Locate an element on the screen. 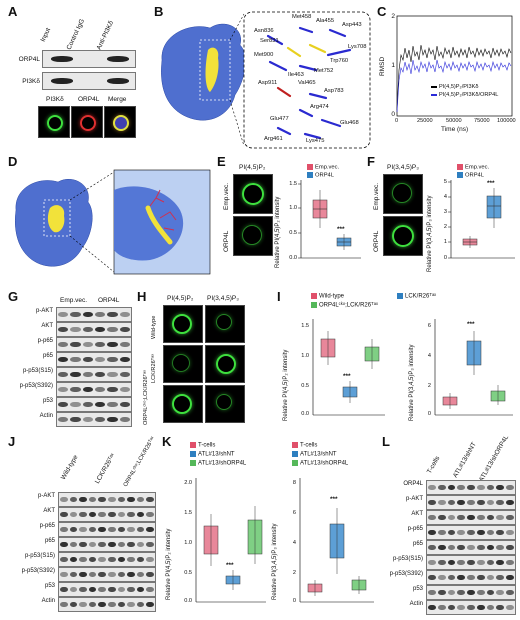  e-title: PI(4,5)P₂ is located at coordinates (252, 167).